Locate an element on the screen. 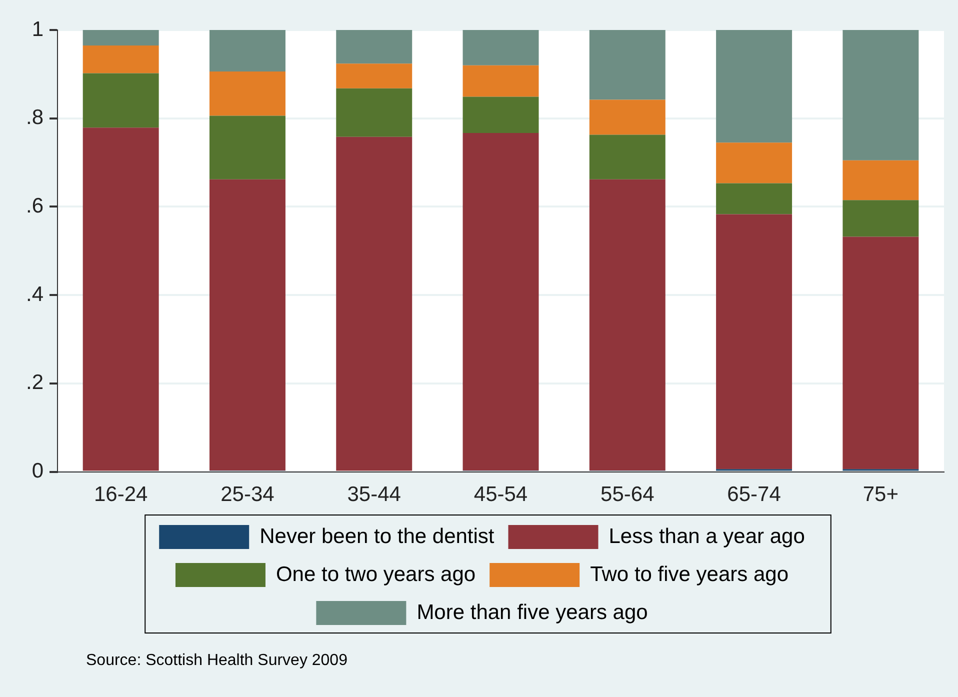  legend-label: Never been to the dentist is located at coordinates (377, 536).